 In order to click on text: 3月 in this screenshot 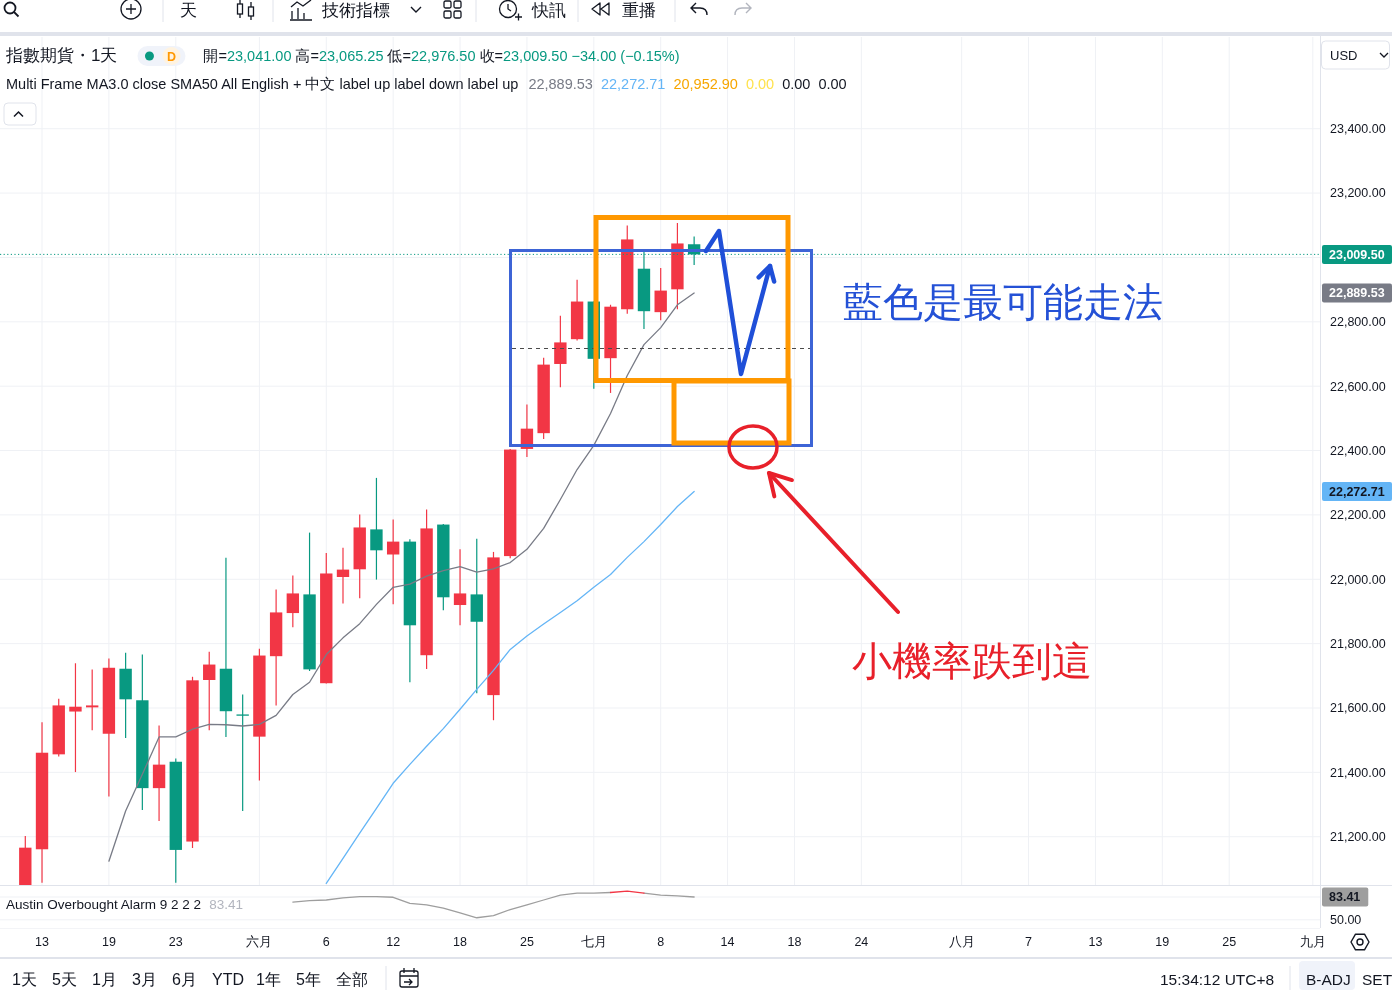, I will do `click(144, 979)`.